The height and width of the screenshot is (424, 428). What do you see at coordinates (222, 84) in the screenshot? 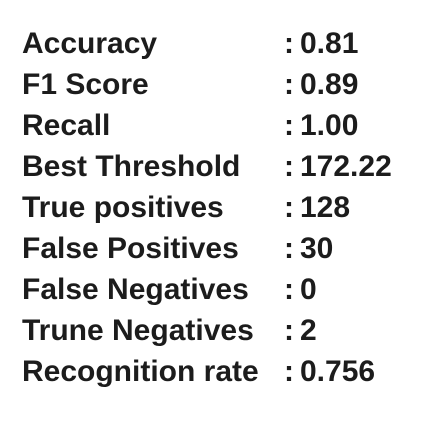
I see `metric-row-f1-score: F1 Score : 0.89` at bounding box center [222, 84].